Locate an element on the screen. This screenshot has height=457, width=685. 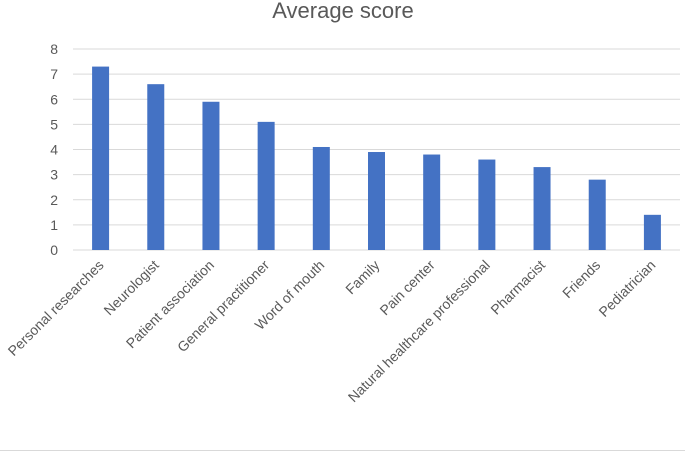
y-tick-label: 3 is located at coordinates (54, 175).